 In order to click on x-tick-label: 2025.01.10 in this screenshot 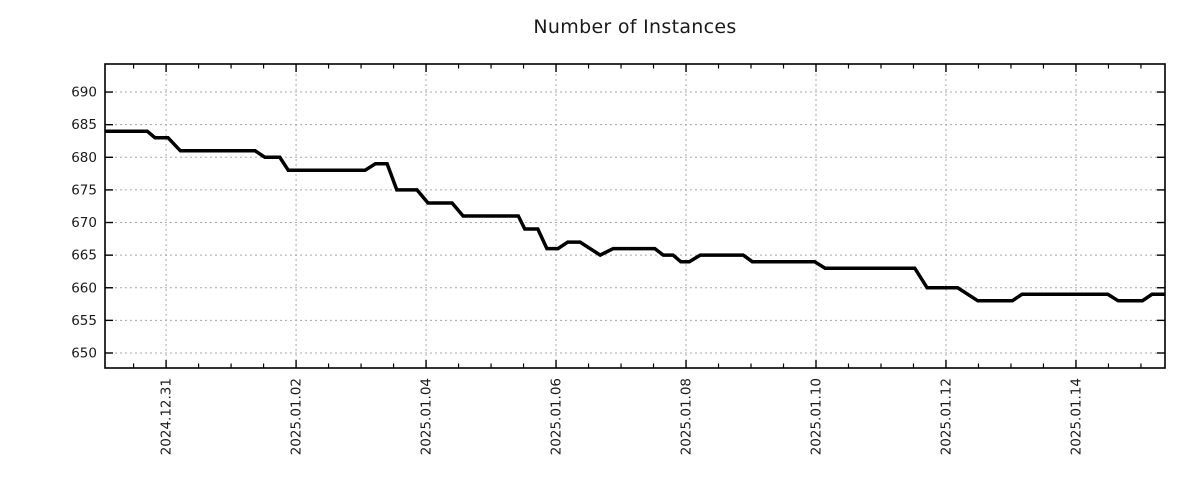, I will do `click(816, 416)`.